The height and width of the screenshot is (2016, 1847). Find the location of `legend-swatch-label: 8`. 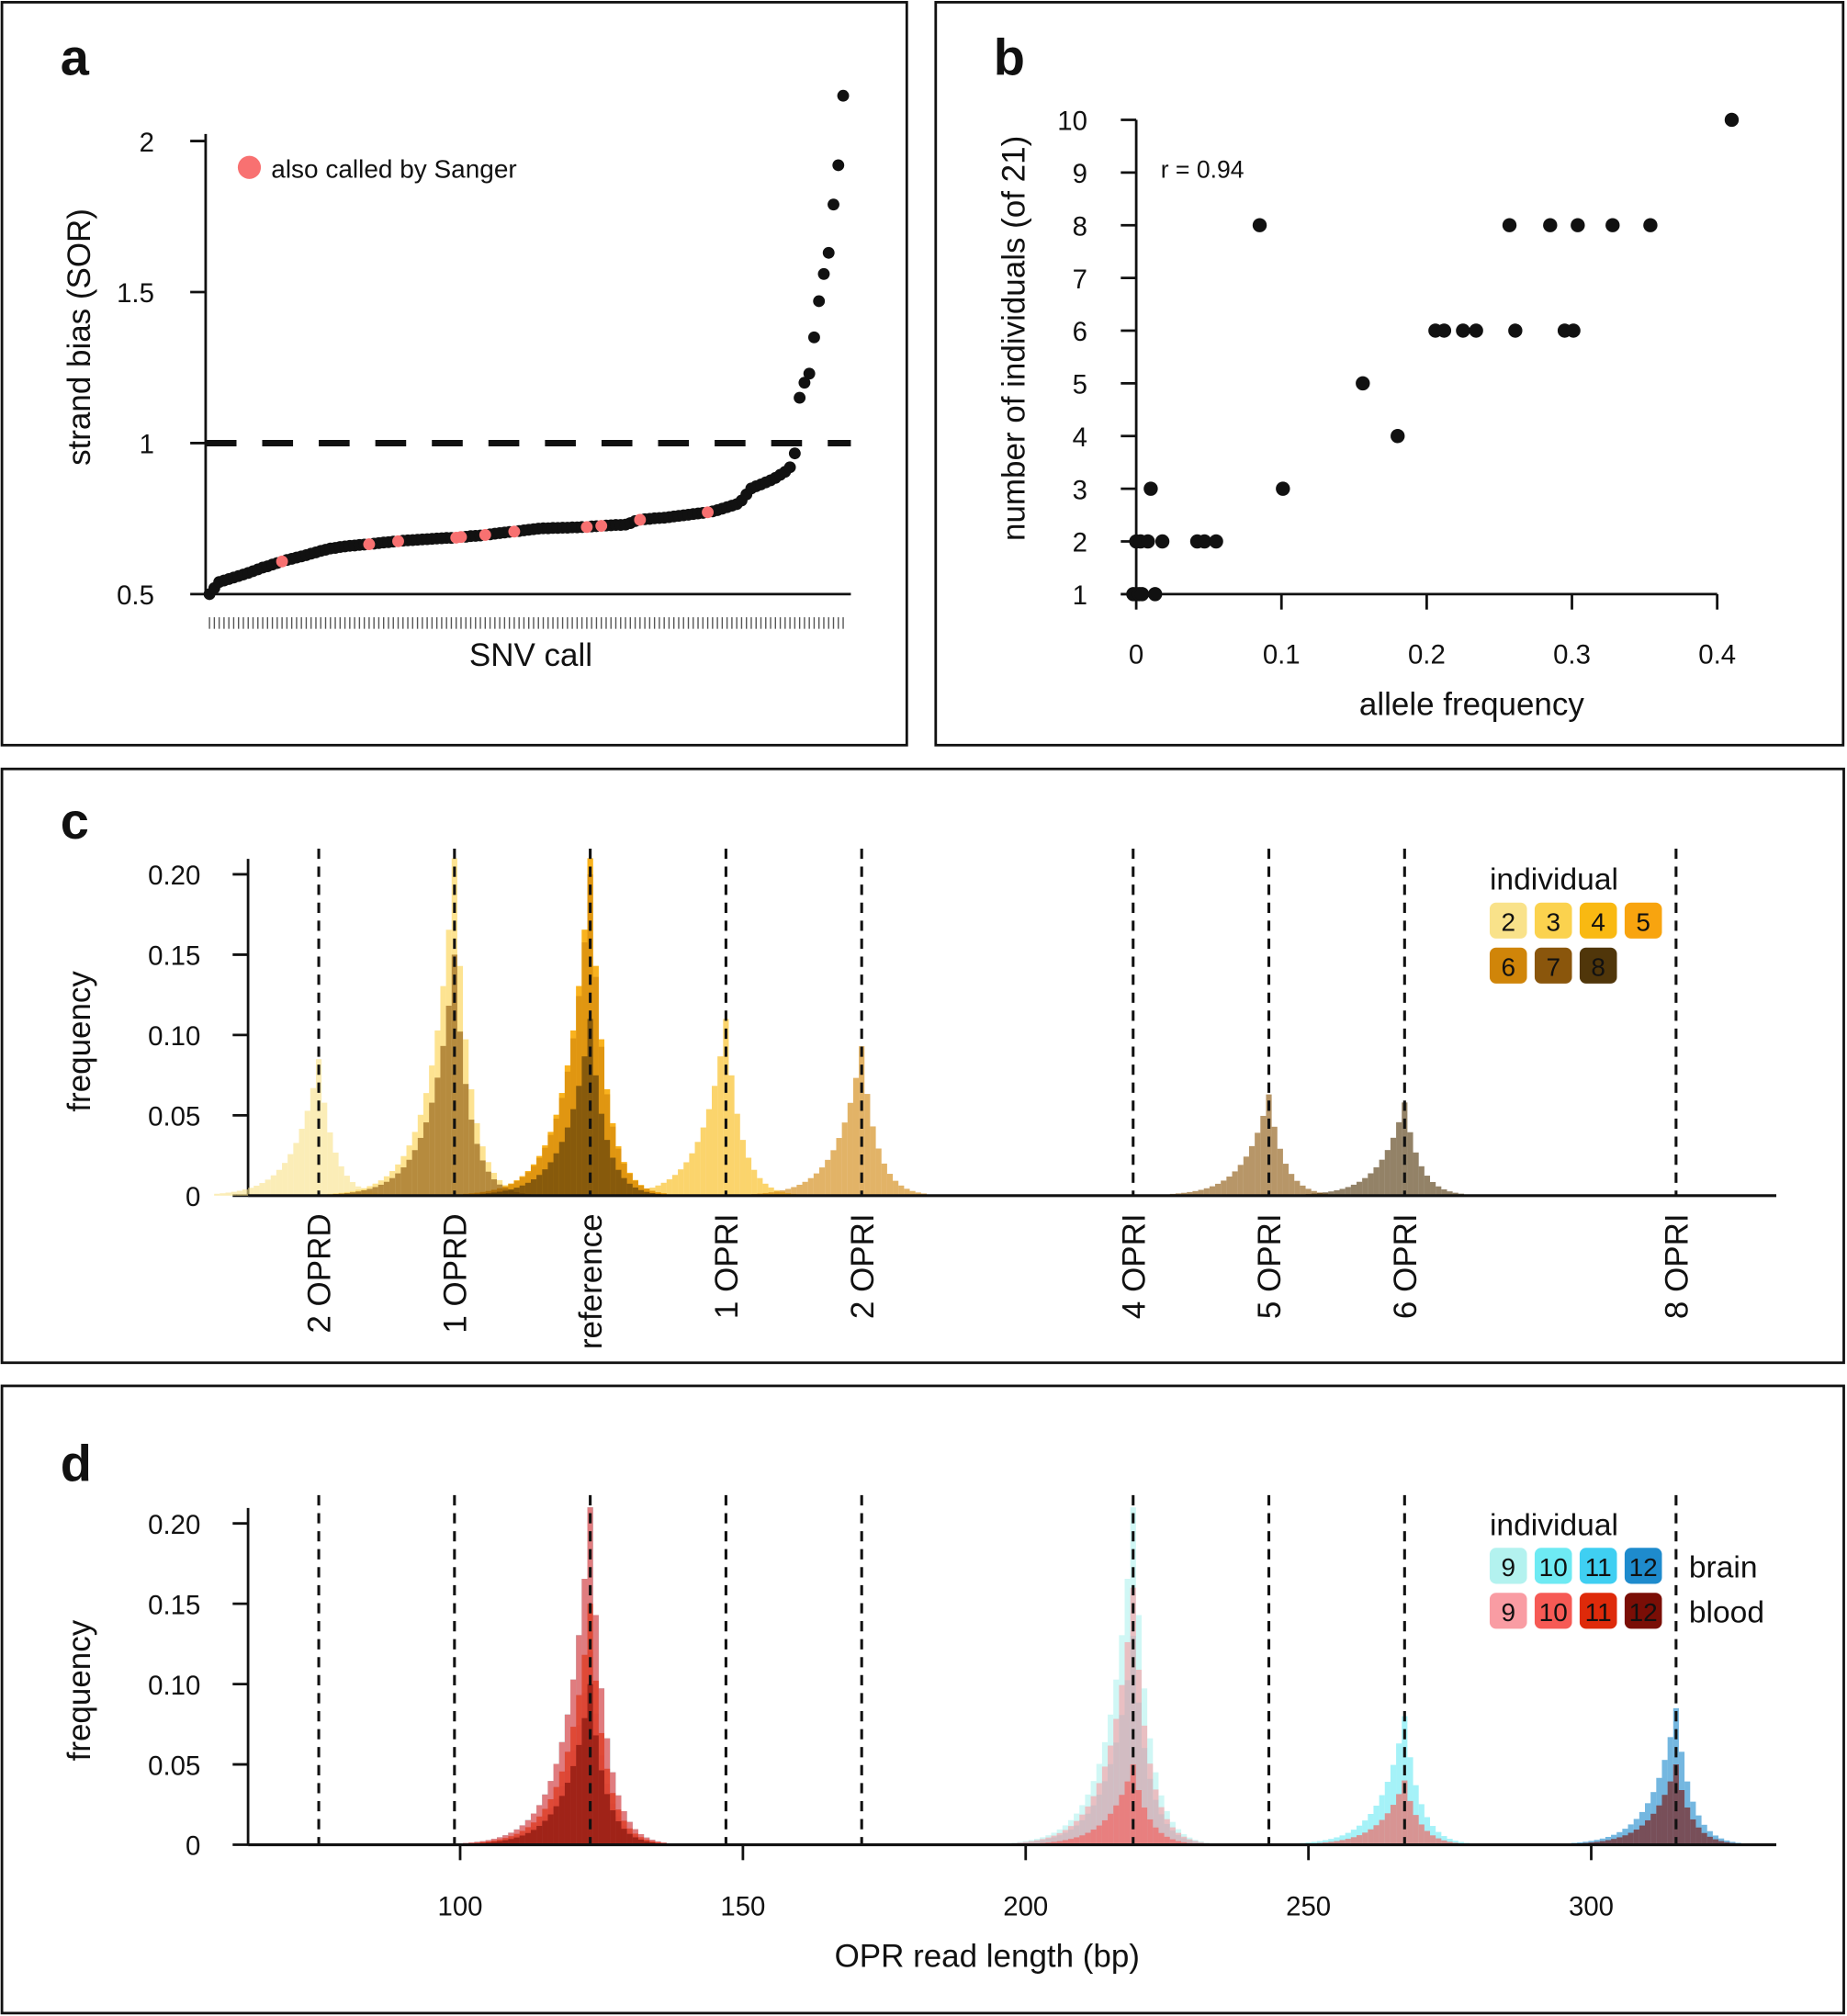

legend-swatch-label: 8 is located at coordinates (1598, 968).